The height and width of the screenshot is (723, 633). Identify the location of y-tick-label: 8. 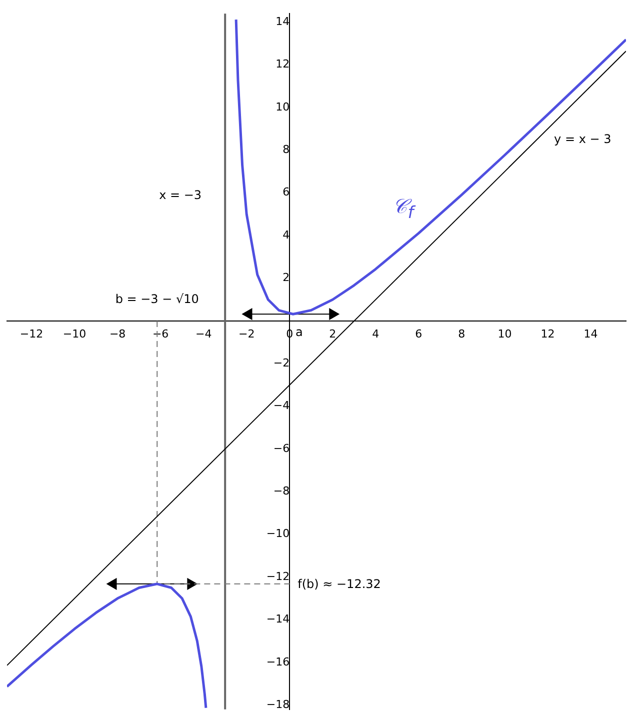
(286, 149).